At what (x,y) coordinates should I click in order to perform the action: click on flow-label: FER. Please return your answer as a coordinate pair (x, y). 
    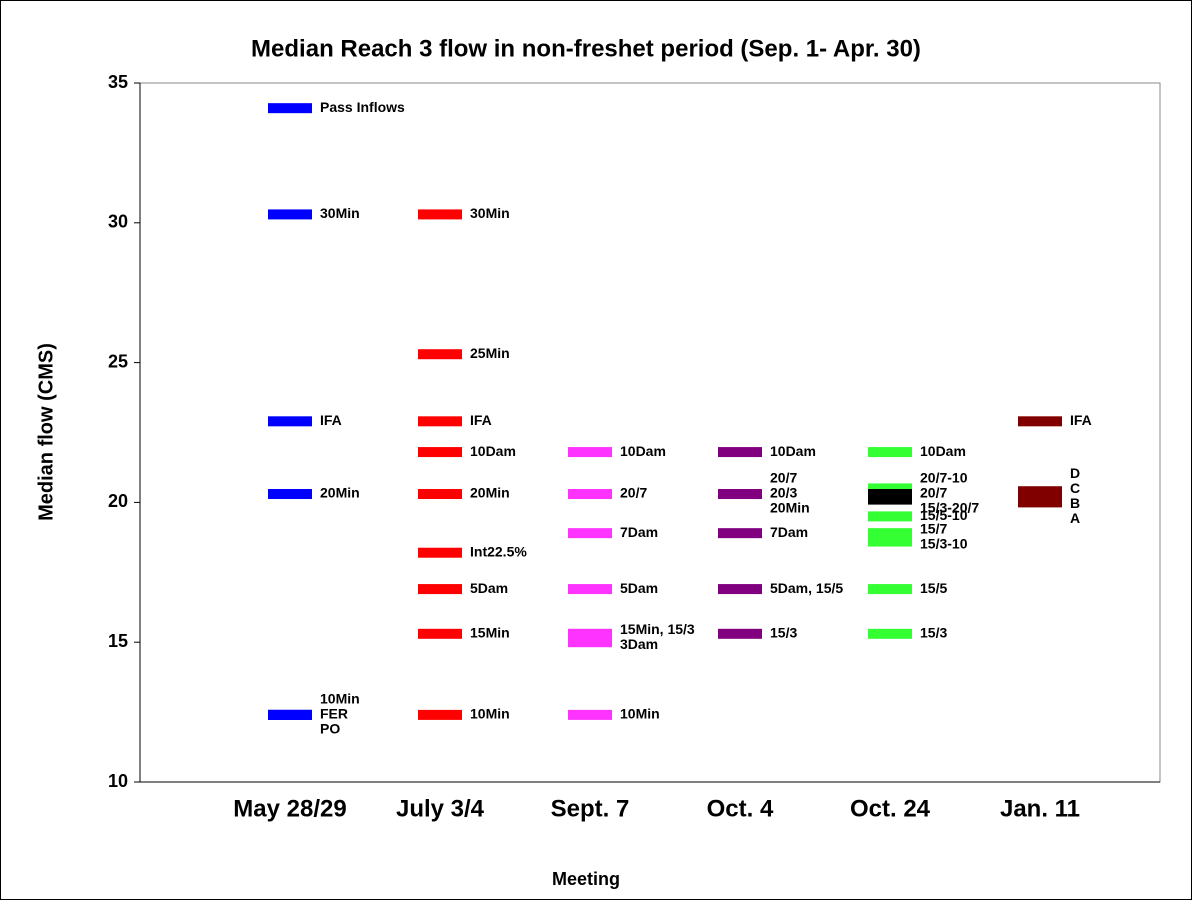
    Looking at the image, I should click on (334, 714).